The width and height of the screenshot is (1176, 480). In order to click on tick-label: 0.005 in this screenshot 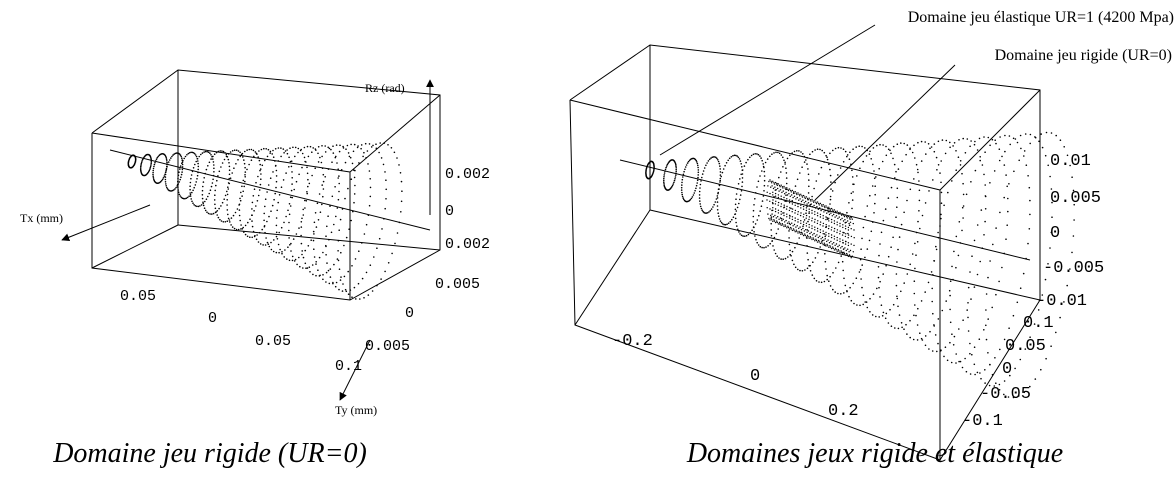, I will do `click(387, 346)`.